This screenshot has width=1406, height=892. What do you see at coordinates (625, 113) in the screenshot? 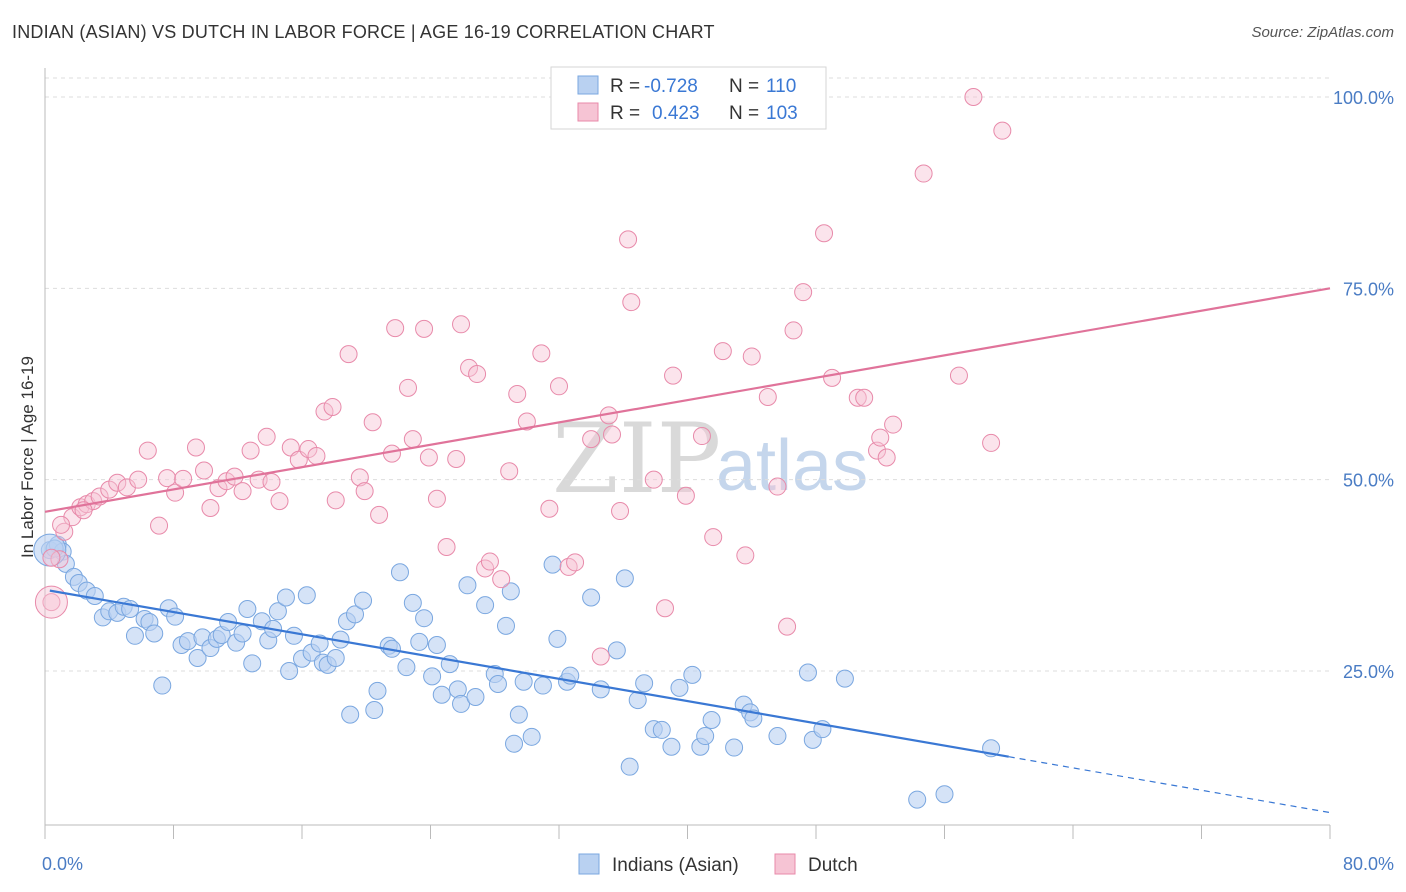
I see `legend-r-label-dutch: R =` at bounding box center [625, 113].